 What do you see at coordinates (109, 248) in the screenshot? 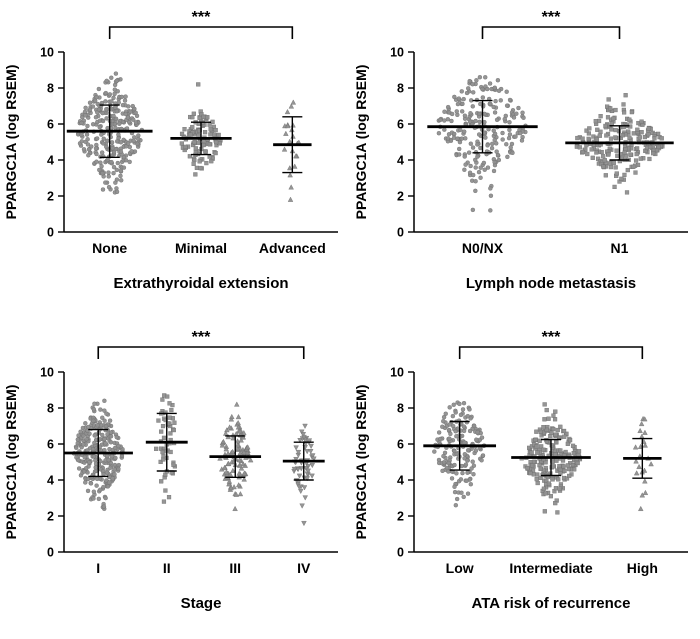
I see `category-label: None` at bounding box center [109, 248].